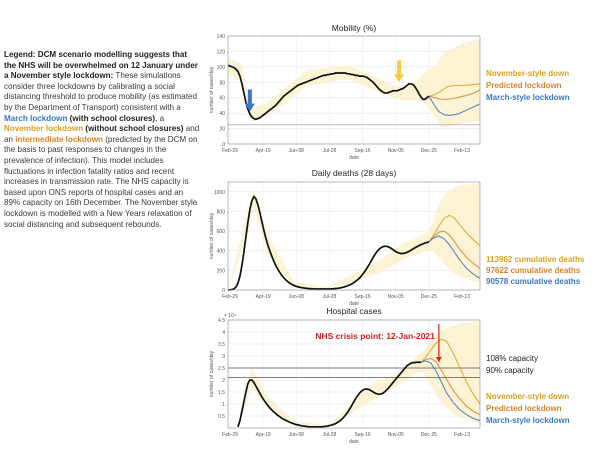 The image size is (600, 475). I want to click on hospital-y-tick: 2, so click(223, 381).